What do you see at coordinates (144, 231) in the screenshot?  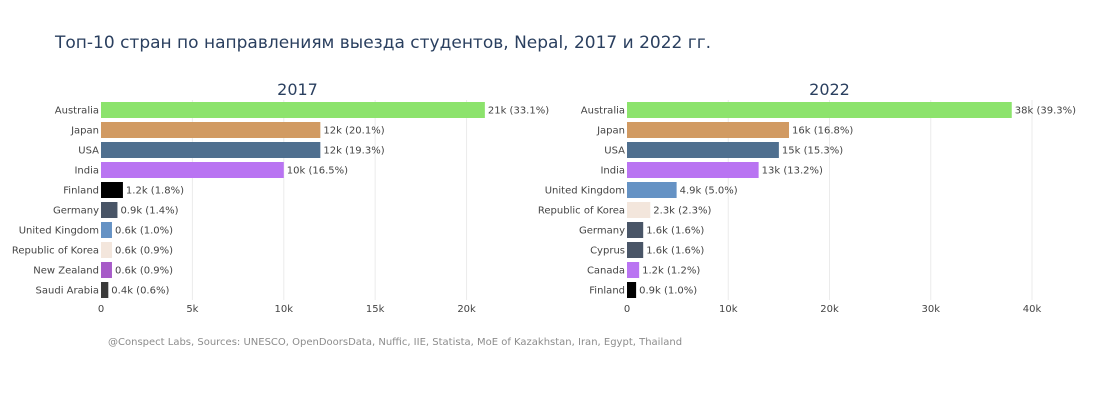 I see `panel-0-data-label-6: 0.6k (1.0%)` at bounding box center [144, 231].